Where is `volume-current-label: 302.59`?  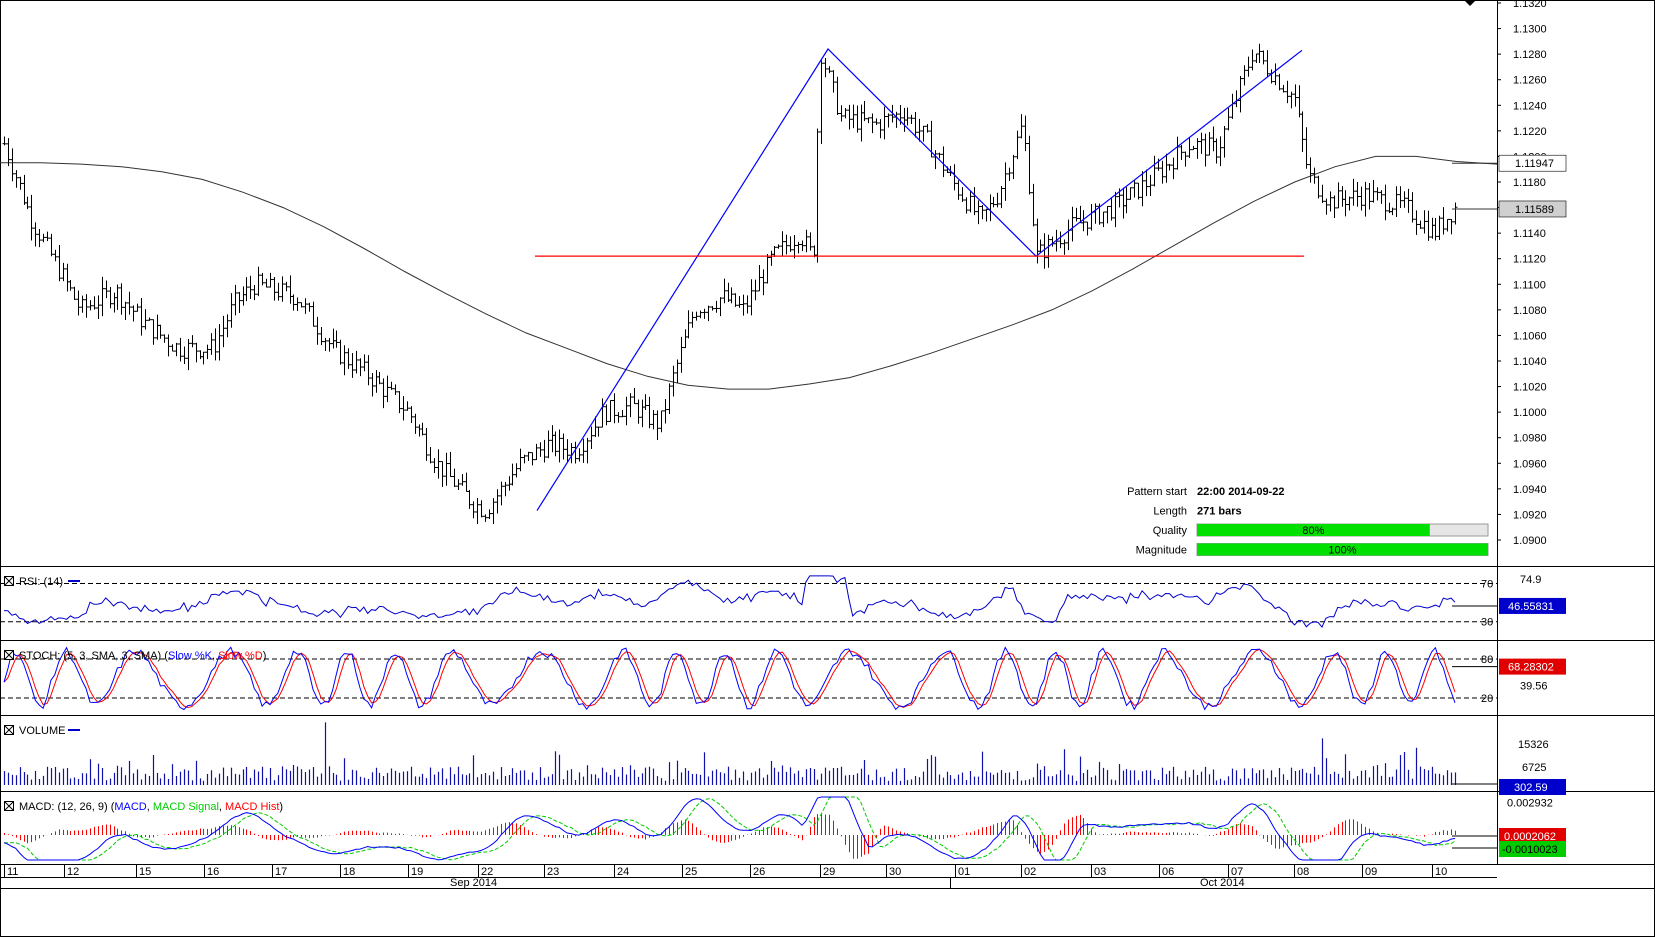 volume-current-label: 302.59 is located at coordinates (1531, 788).